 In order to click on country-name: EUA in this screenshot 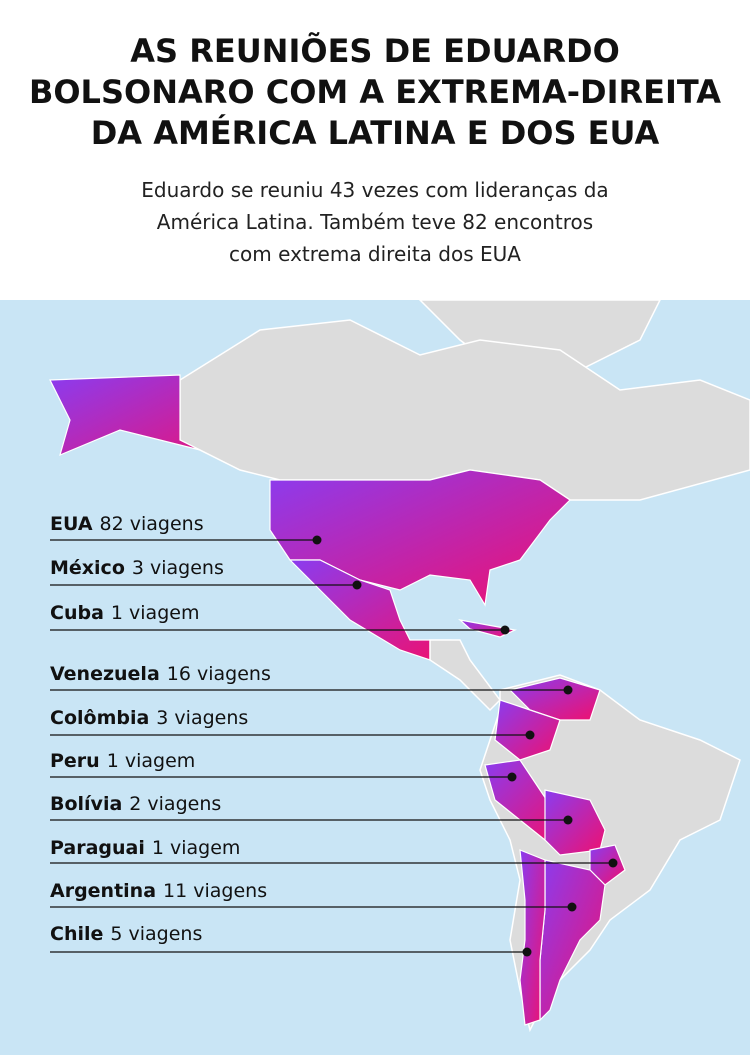, I will do `click(71, 524)`.